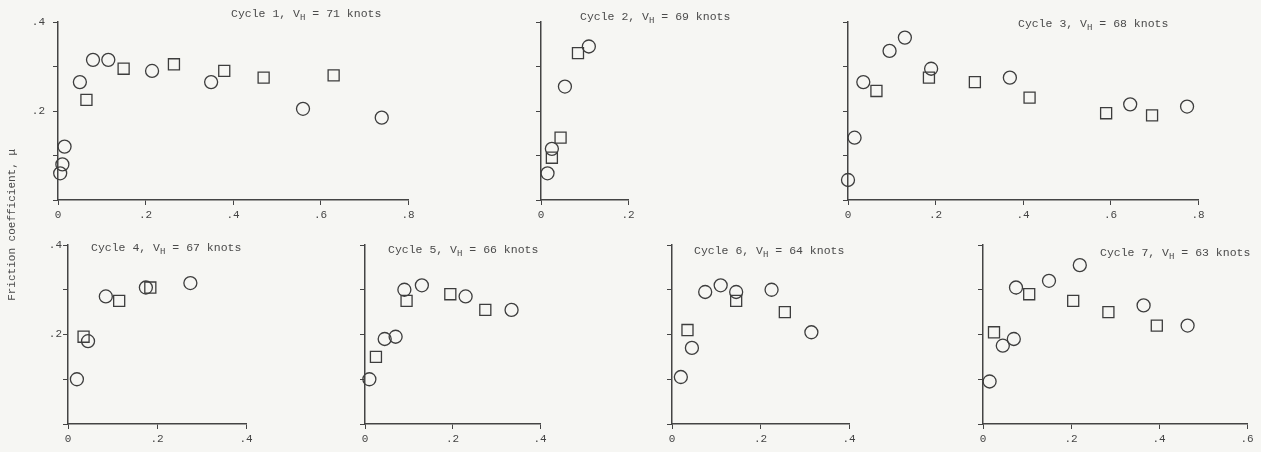  What do you see at coordinates (166, 250) in the screenshot?
I see `chart-title: Cycle 4, V$_{H}$ = 67 knots` at bounding box center [166, 250].